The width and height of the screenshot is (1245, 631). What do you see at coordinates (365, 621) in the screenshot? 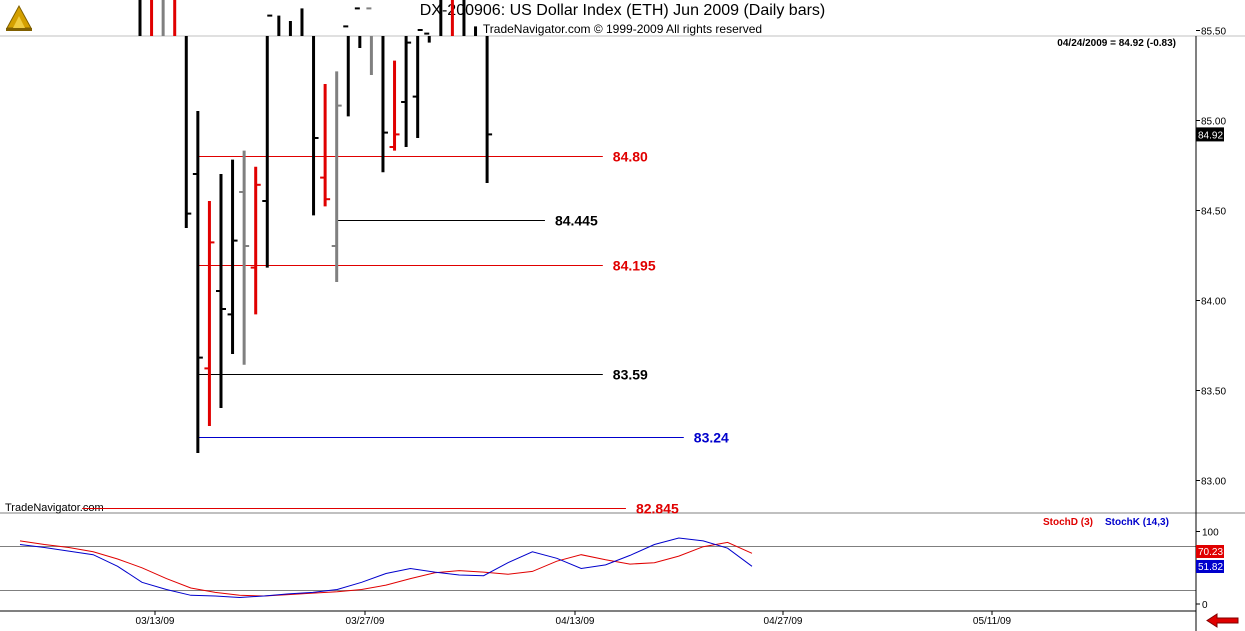
I see `x-tick-label: 03/27/09` at bounding box center [365, 621].